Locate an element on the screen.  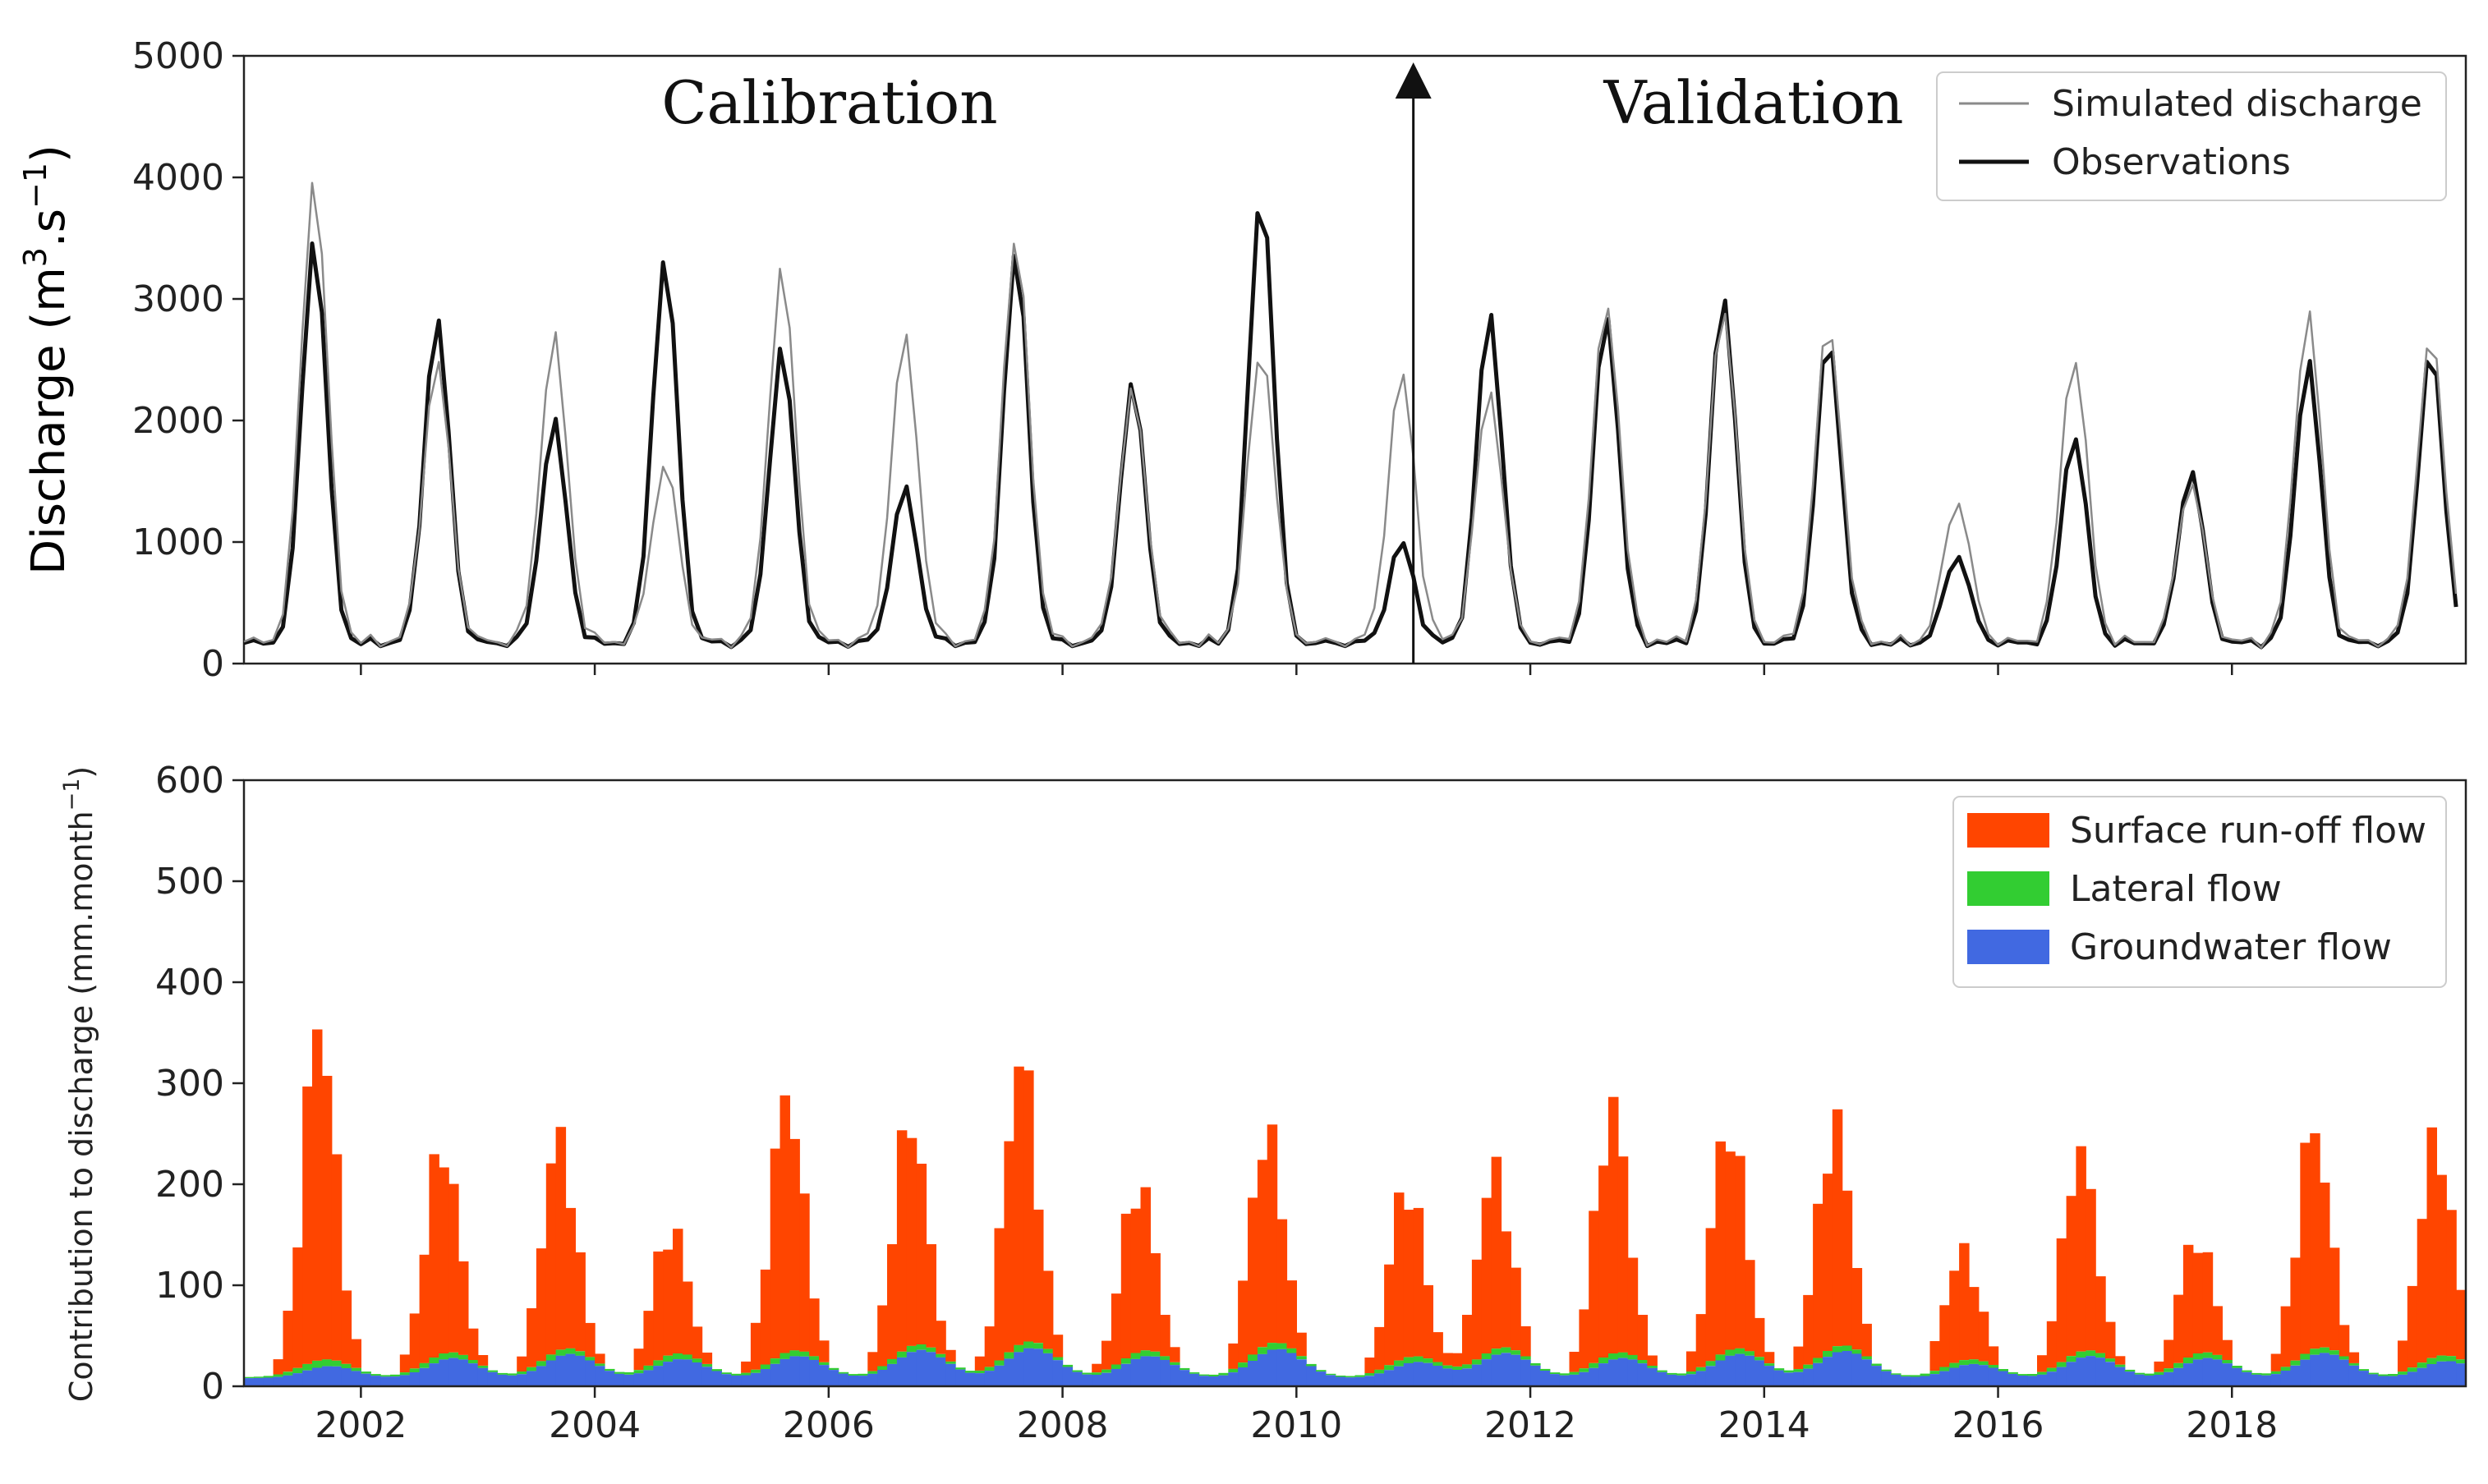
bottom-y-tick-label: 200 is located at coordinates (189, 1185).